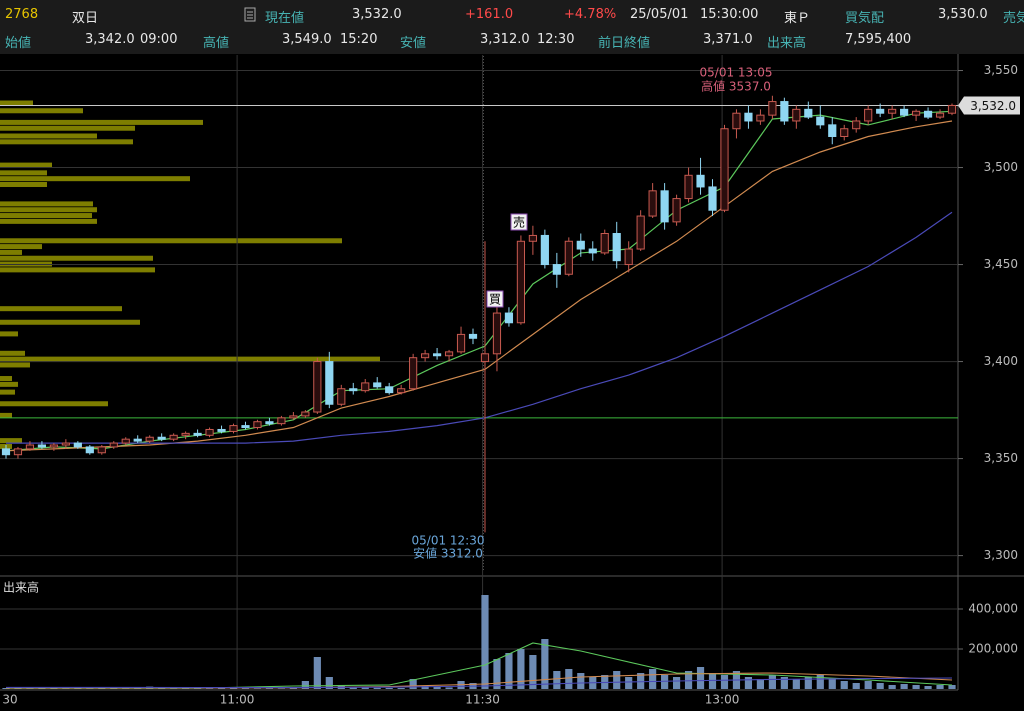  Describe the element at coordinates (359, 39) in the screenshot. I see `value: 15:20` at that location.